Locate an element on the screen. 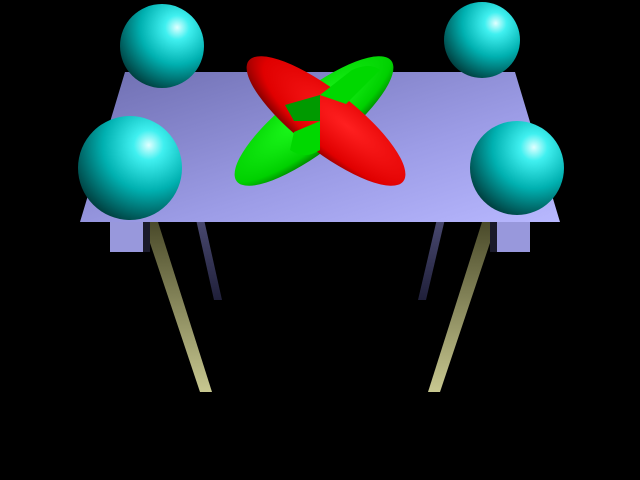  sphere-front-left is located at coordinates (130, 168).